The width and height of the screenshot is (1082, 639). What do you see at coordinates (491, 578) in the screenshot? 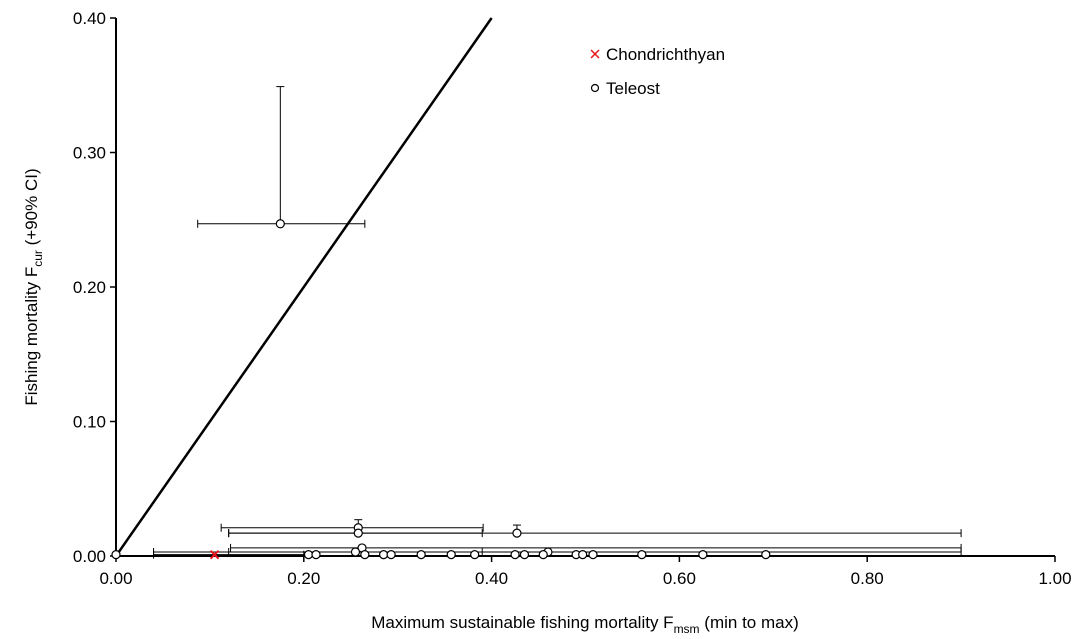
I see `x-tick-label: 0.40` at bounding box center [491, 578].